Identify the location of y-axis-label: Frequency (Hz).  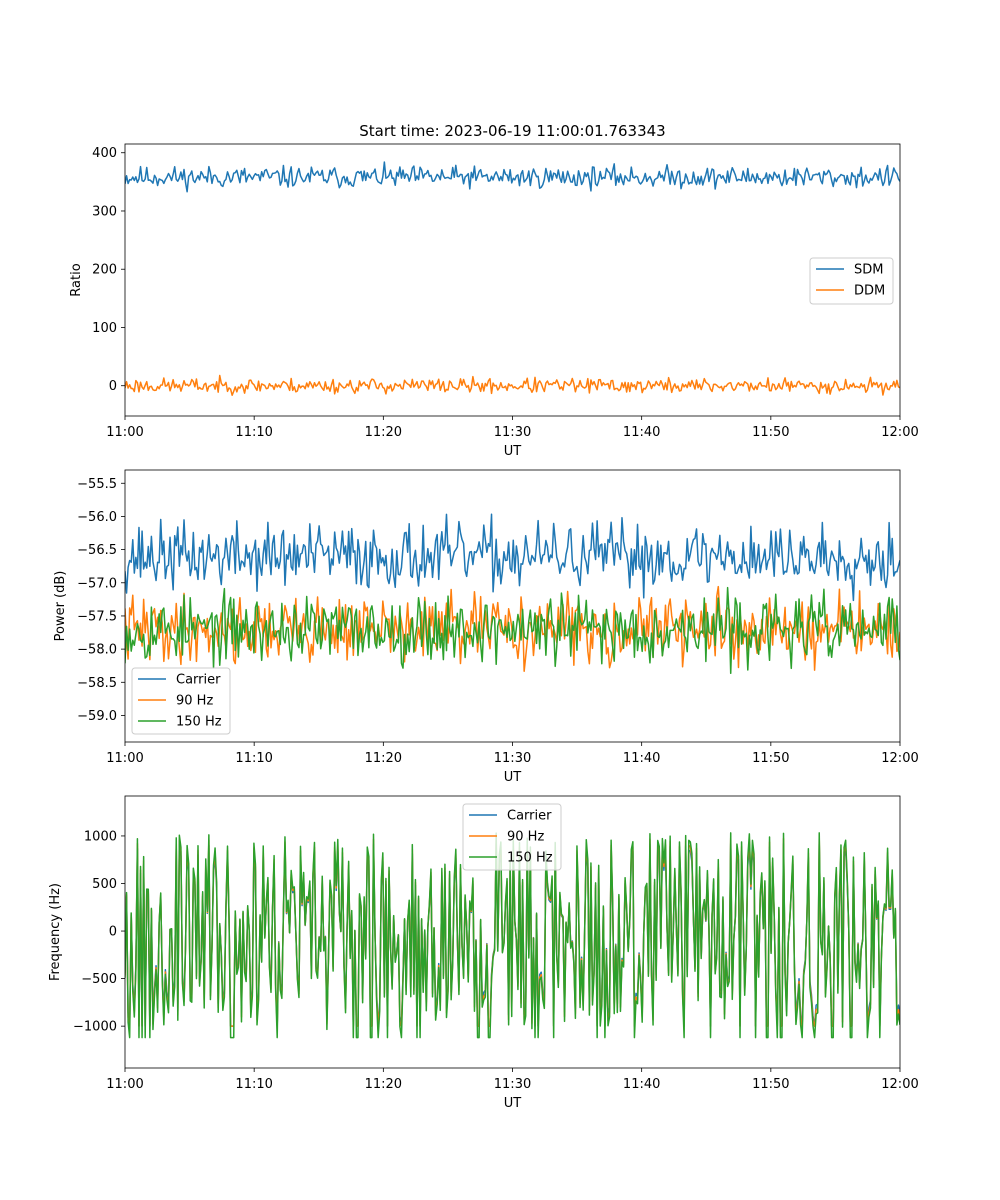
(55, 932).